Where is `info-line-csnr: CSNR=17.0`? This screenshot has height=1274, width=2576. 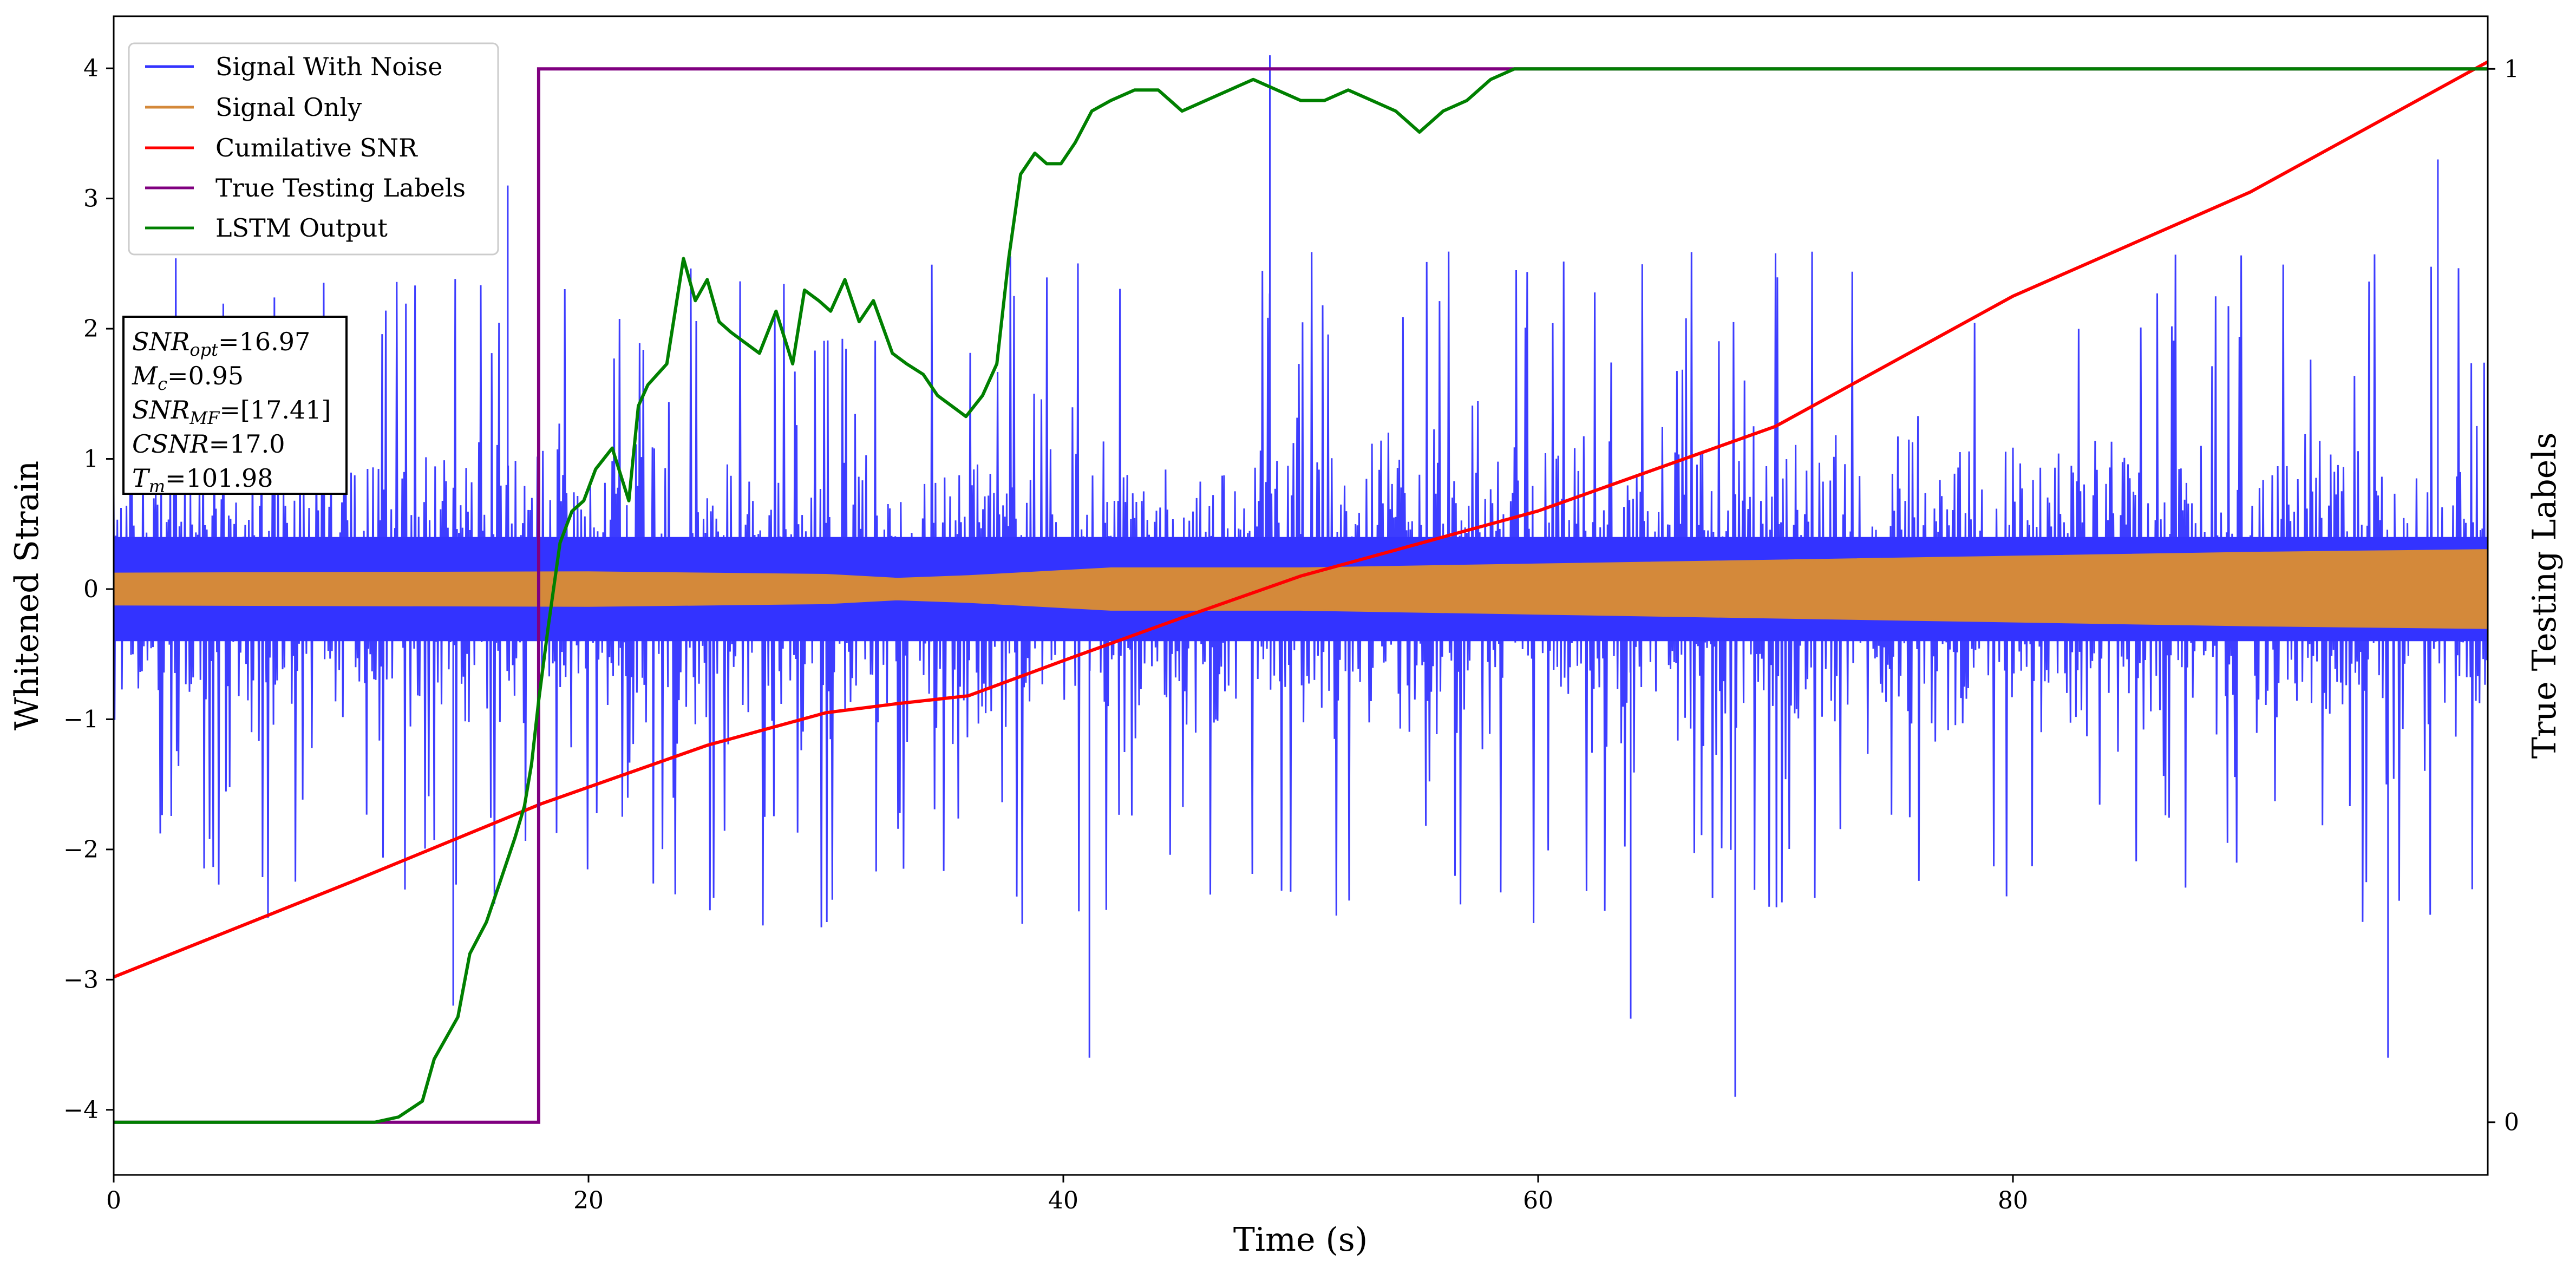 info-line-csnr: CSNR=17.0 is located at coordinates (208, 444).